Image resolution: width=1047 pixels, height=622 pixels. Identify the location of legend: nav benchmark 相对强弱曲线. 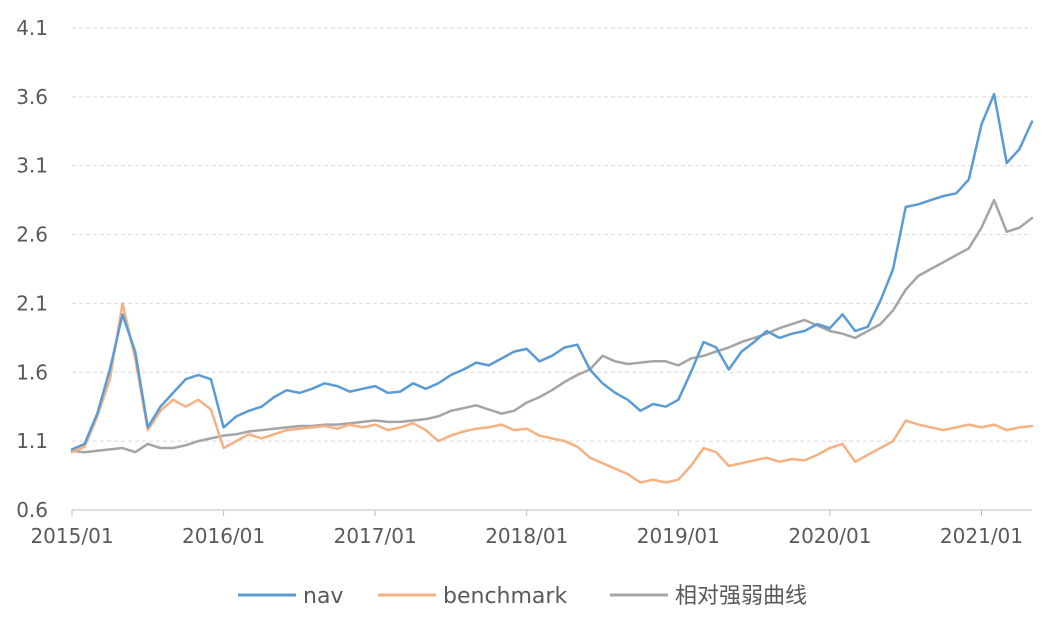
(522, 596).